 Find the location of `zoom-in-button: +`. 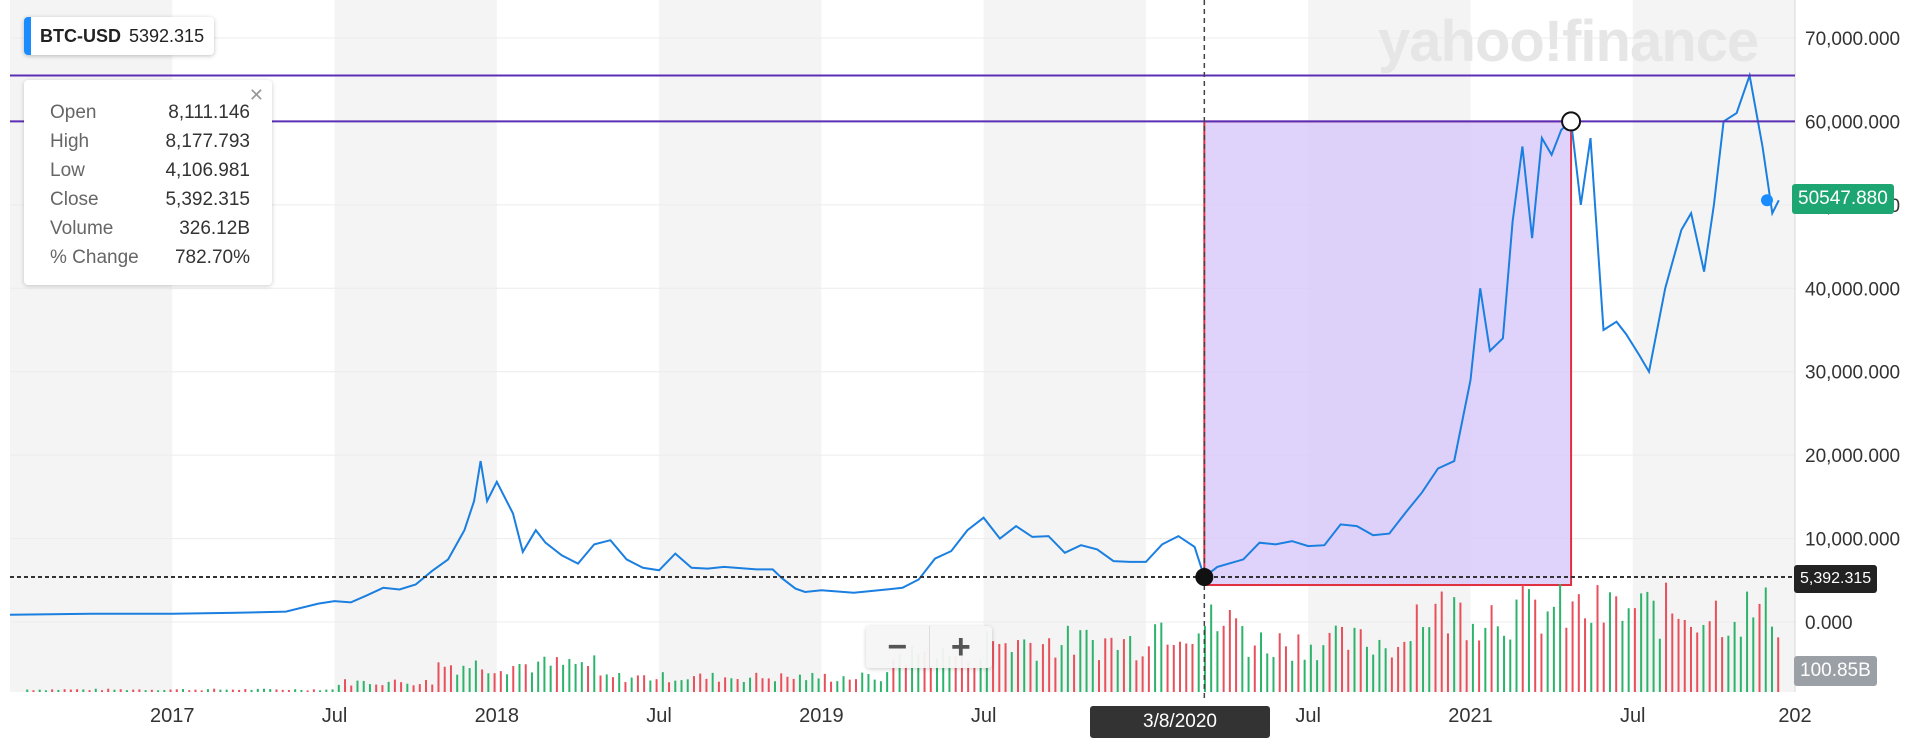

zoom-in-button: + is located at coordinates (960, 646).